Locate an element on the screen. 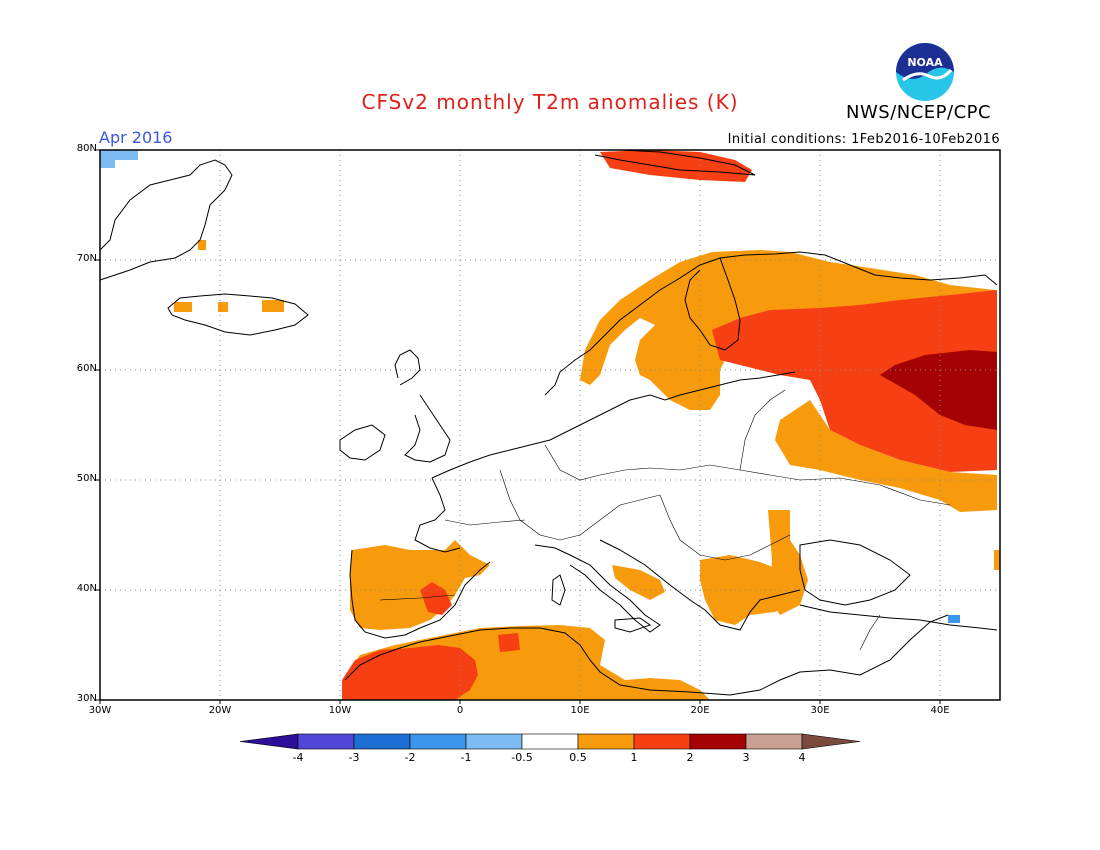 Image resolution: width=1100 pixels, height=850 pixels. coastline-finland is located at coordinates (712, 304).